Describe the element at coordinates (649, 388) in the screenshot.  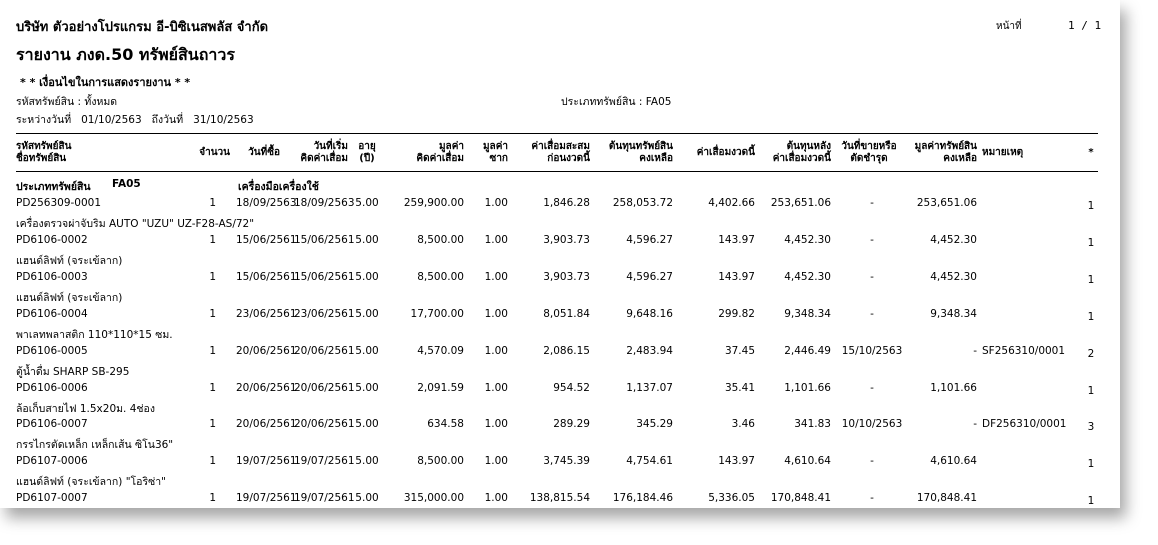
I see `cell-remain: 1,137.07` at that location.